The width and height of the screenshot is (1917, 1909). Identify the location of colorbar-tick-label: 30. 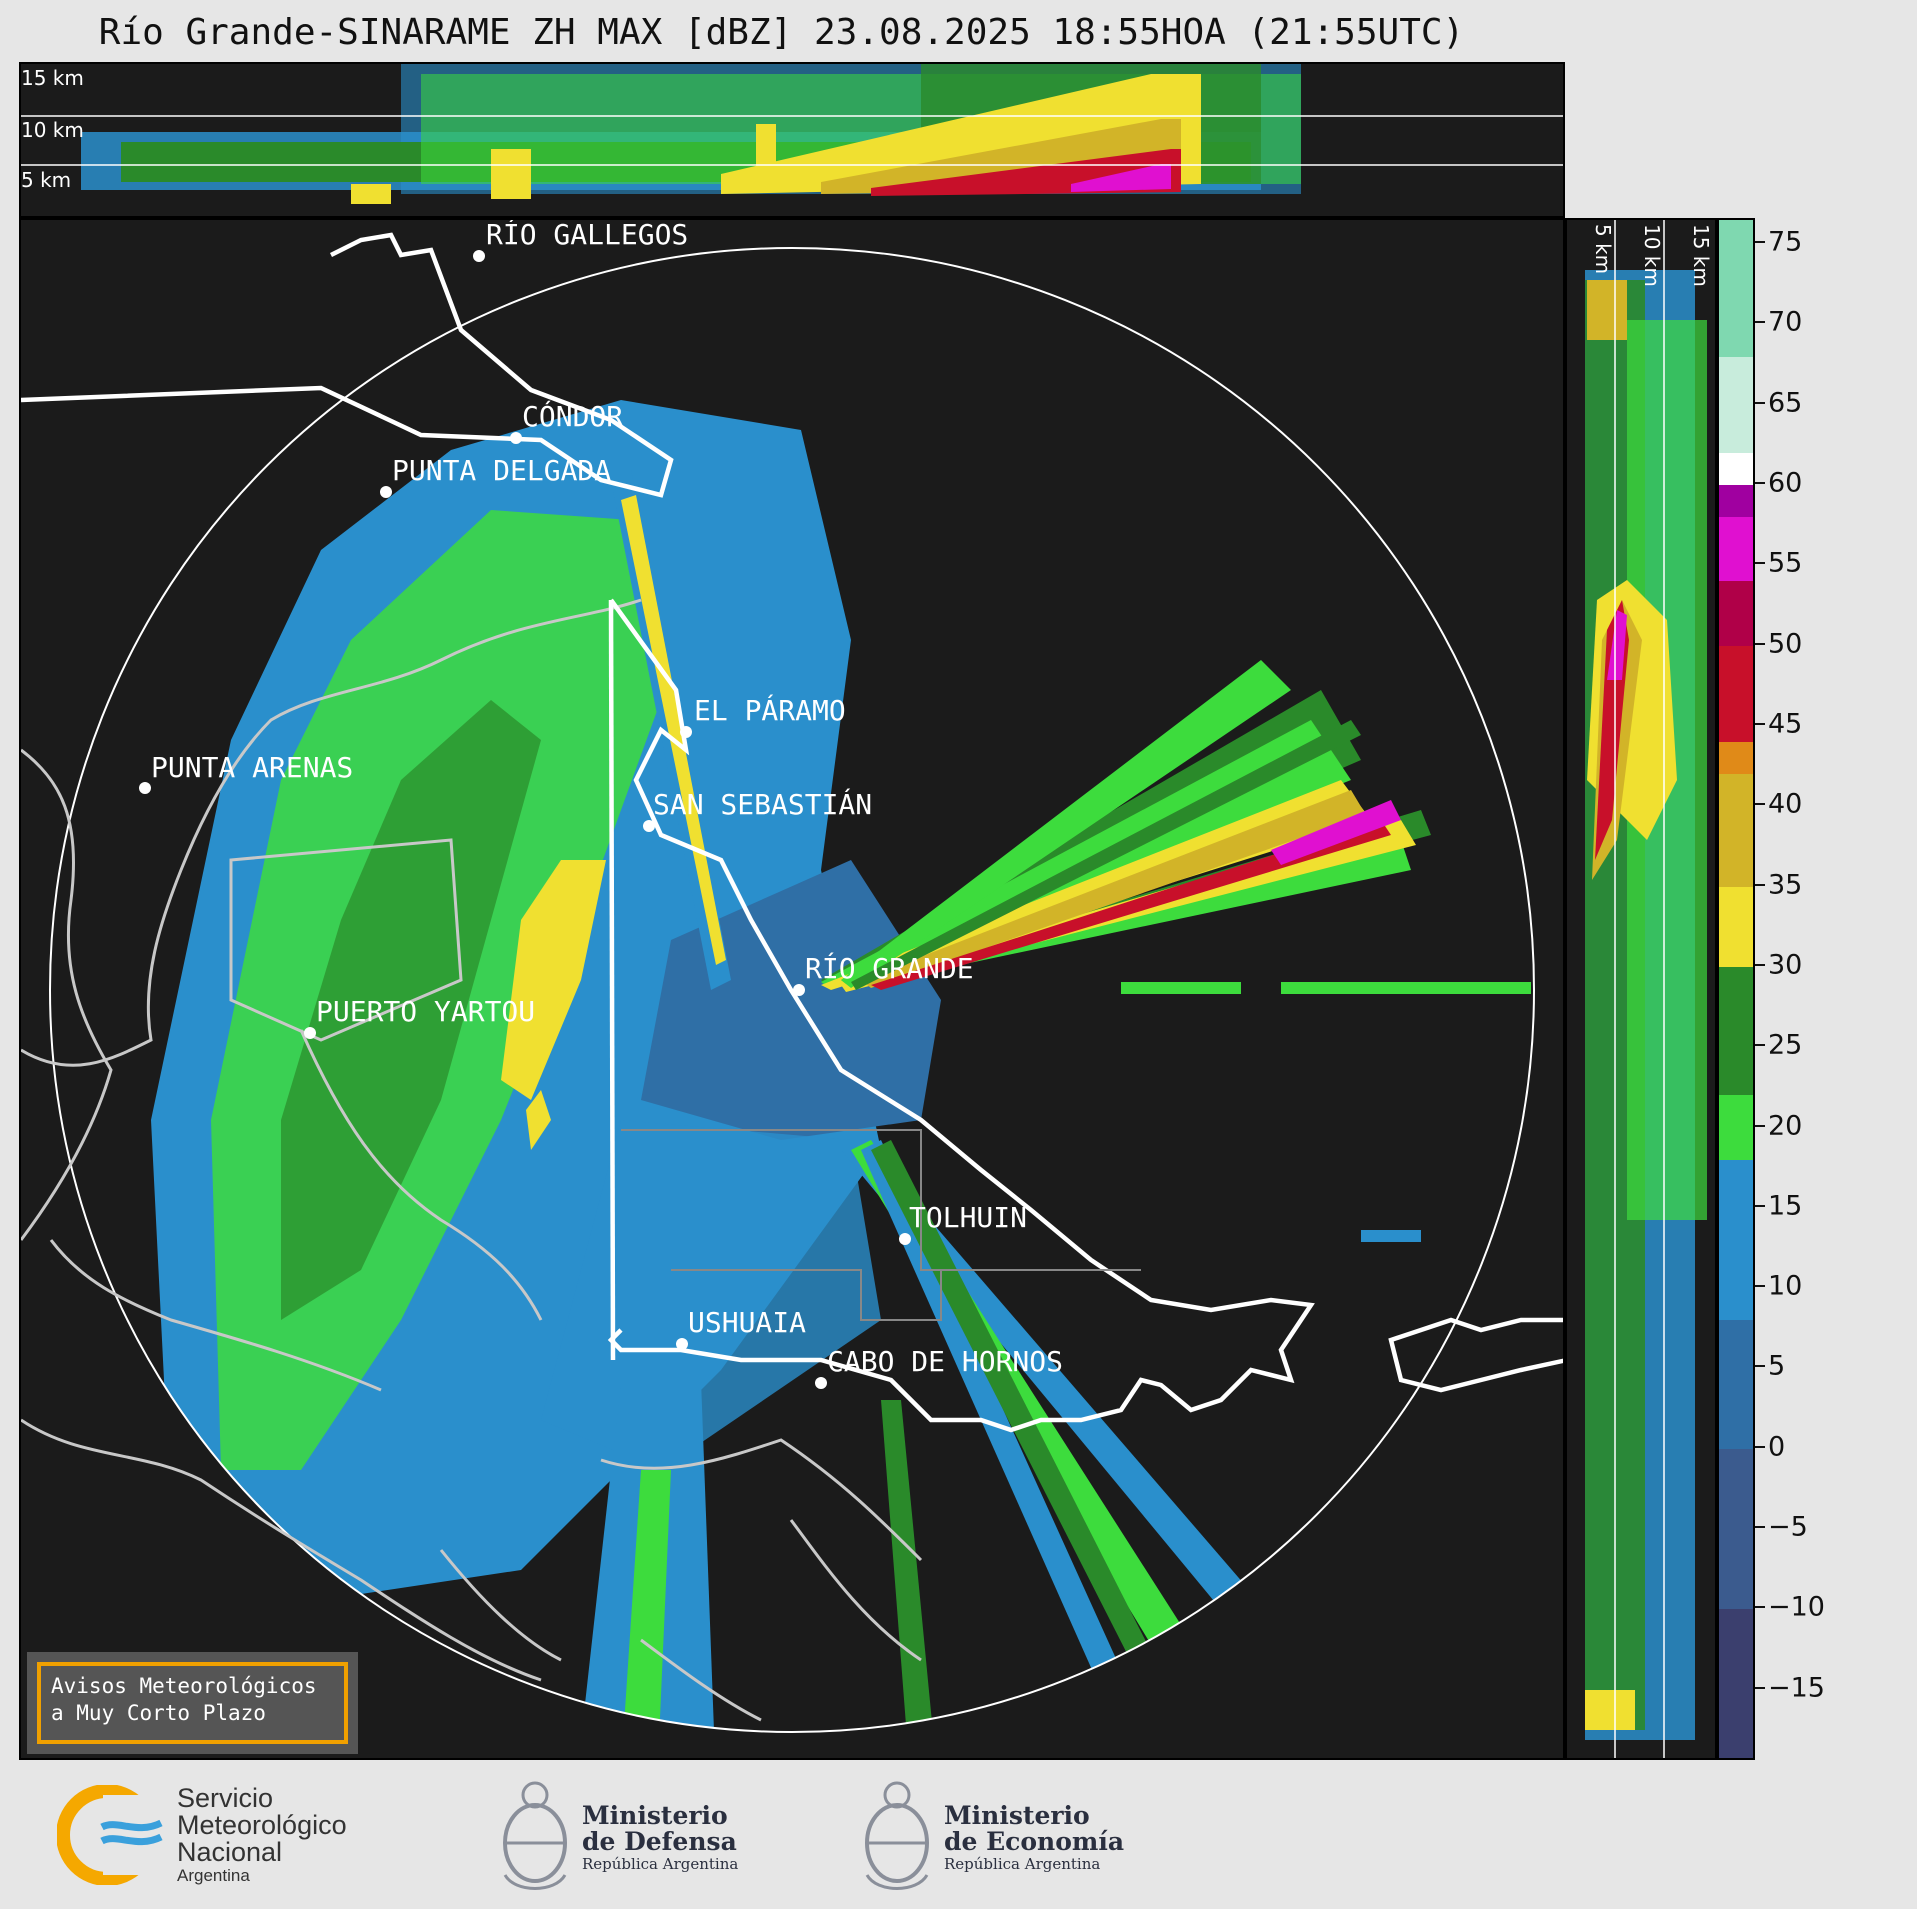
(1785, 965).